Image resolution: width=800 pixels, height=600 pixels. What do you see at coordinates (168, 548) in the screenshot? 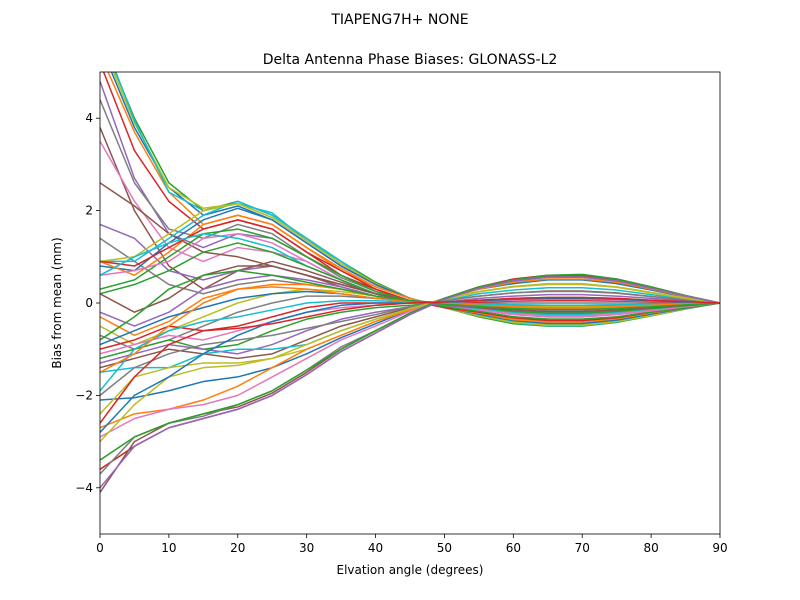
I see `x-tick-label: 10` at bounding box center [168, 548].